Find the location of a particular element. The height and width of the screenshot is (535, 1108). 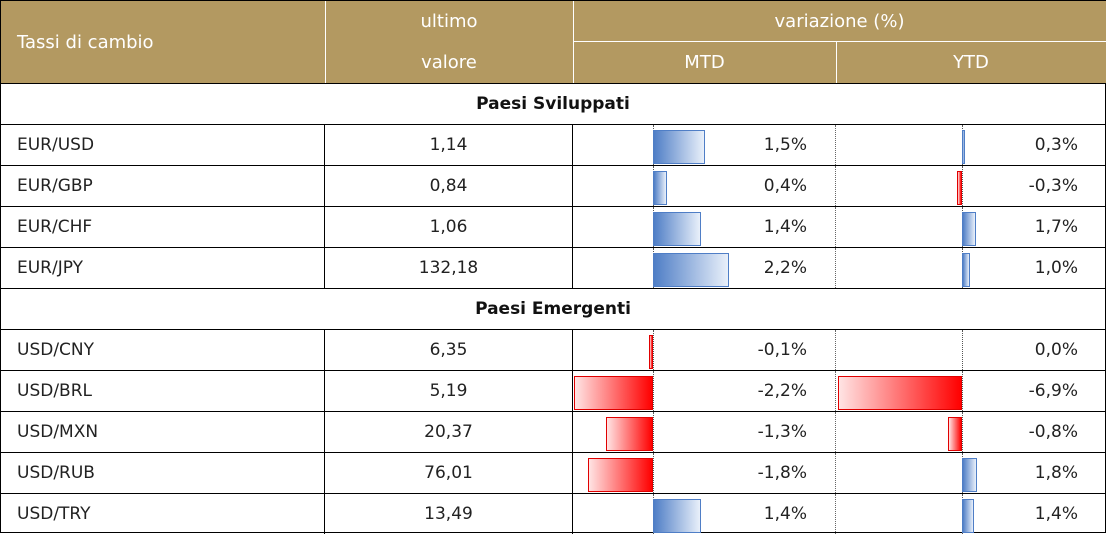

last-value: 1,06 is located at coordinates (449, 227).